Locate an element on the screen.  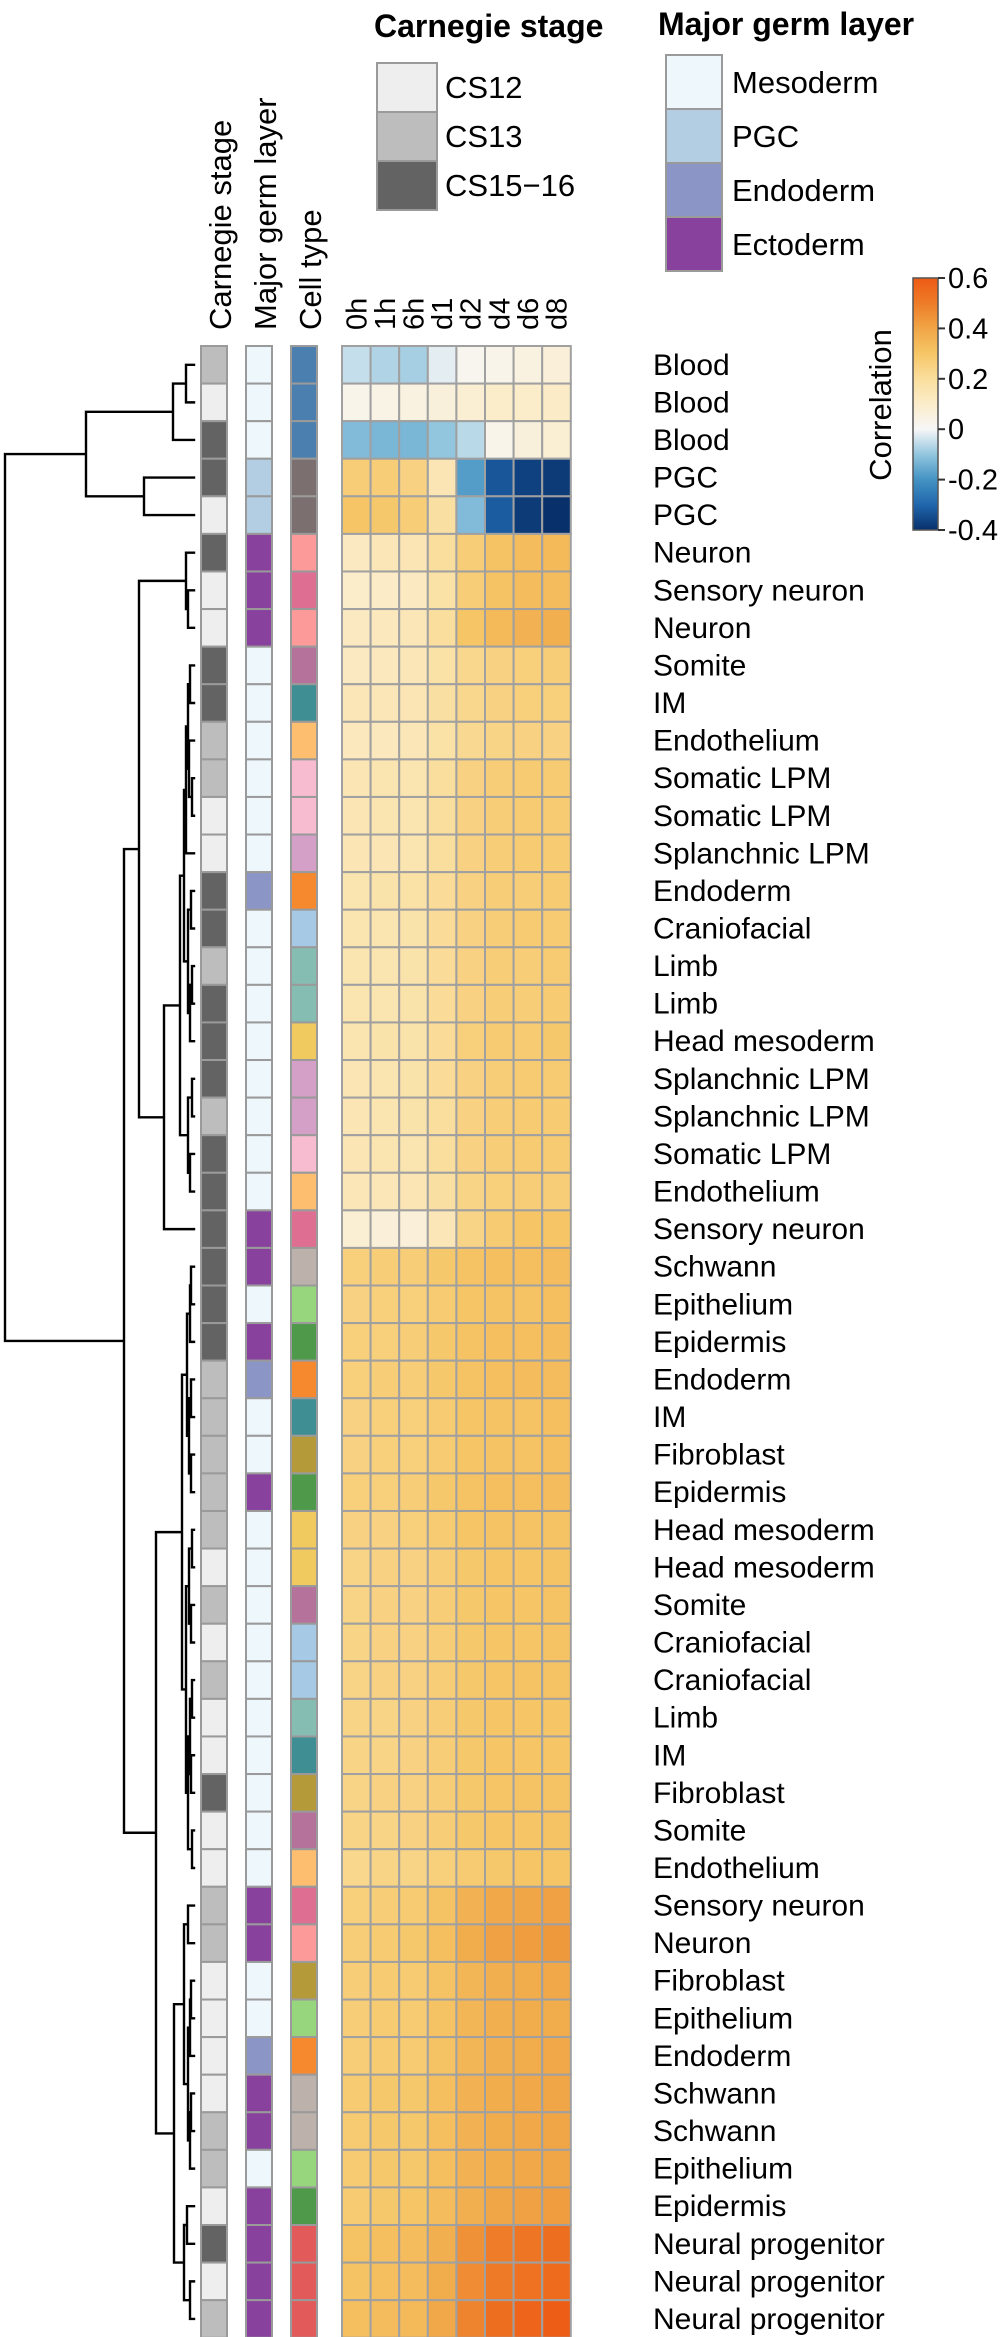
row-label: Neuron is located at coordinates (702, 1943).